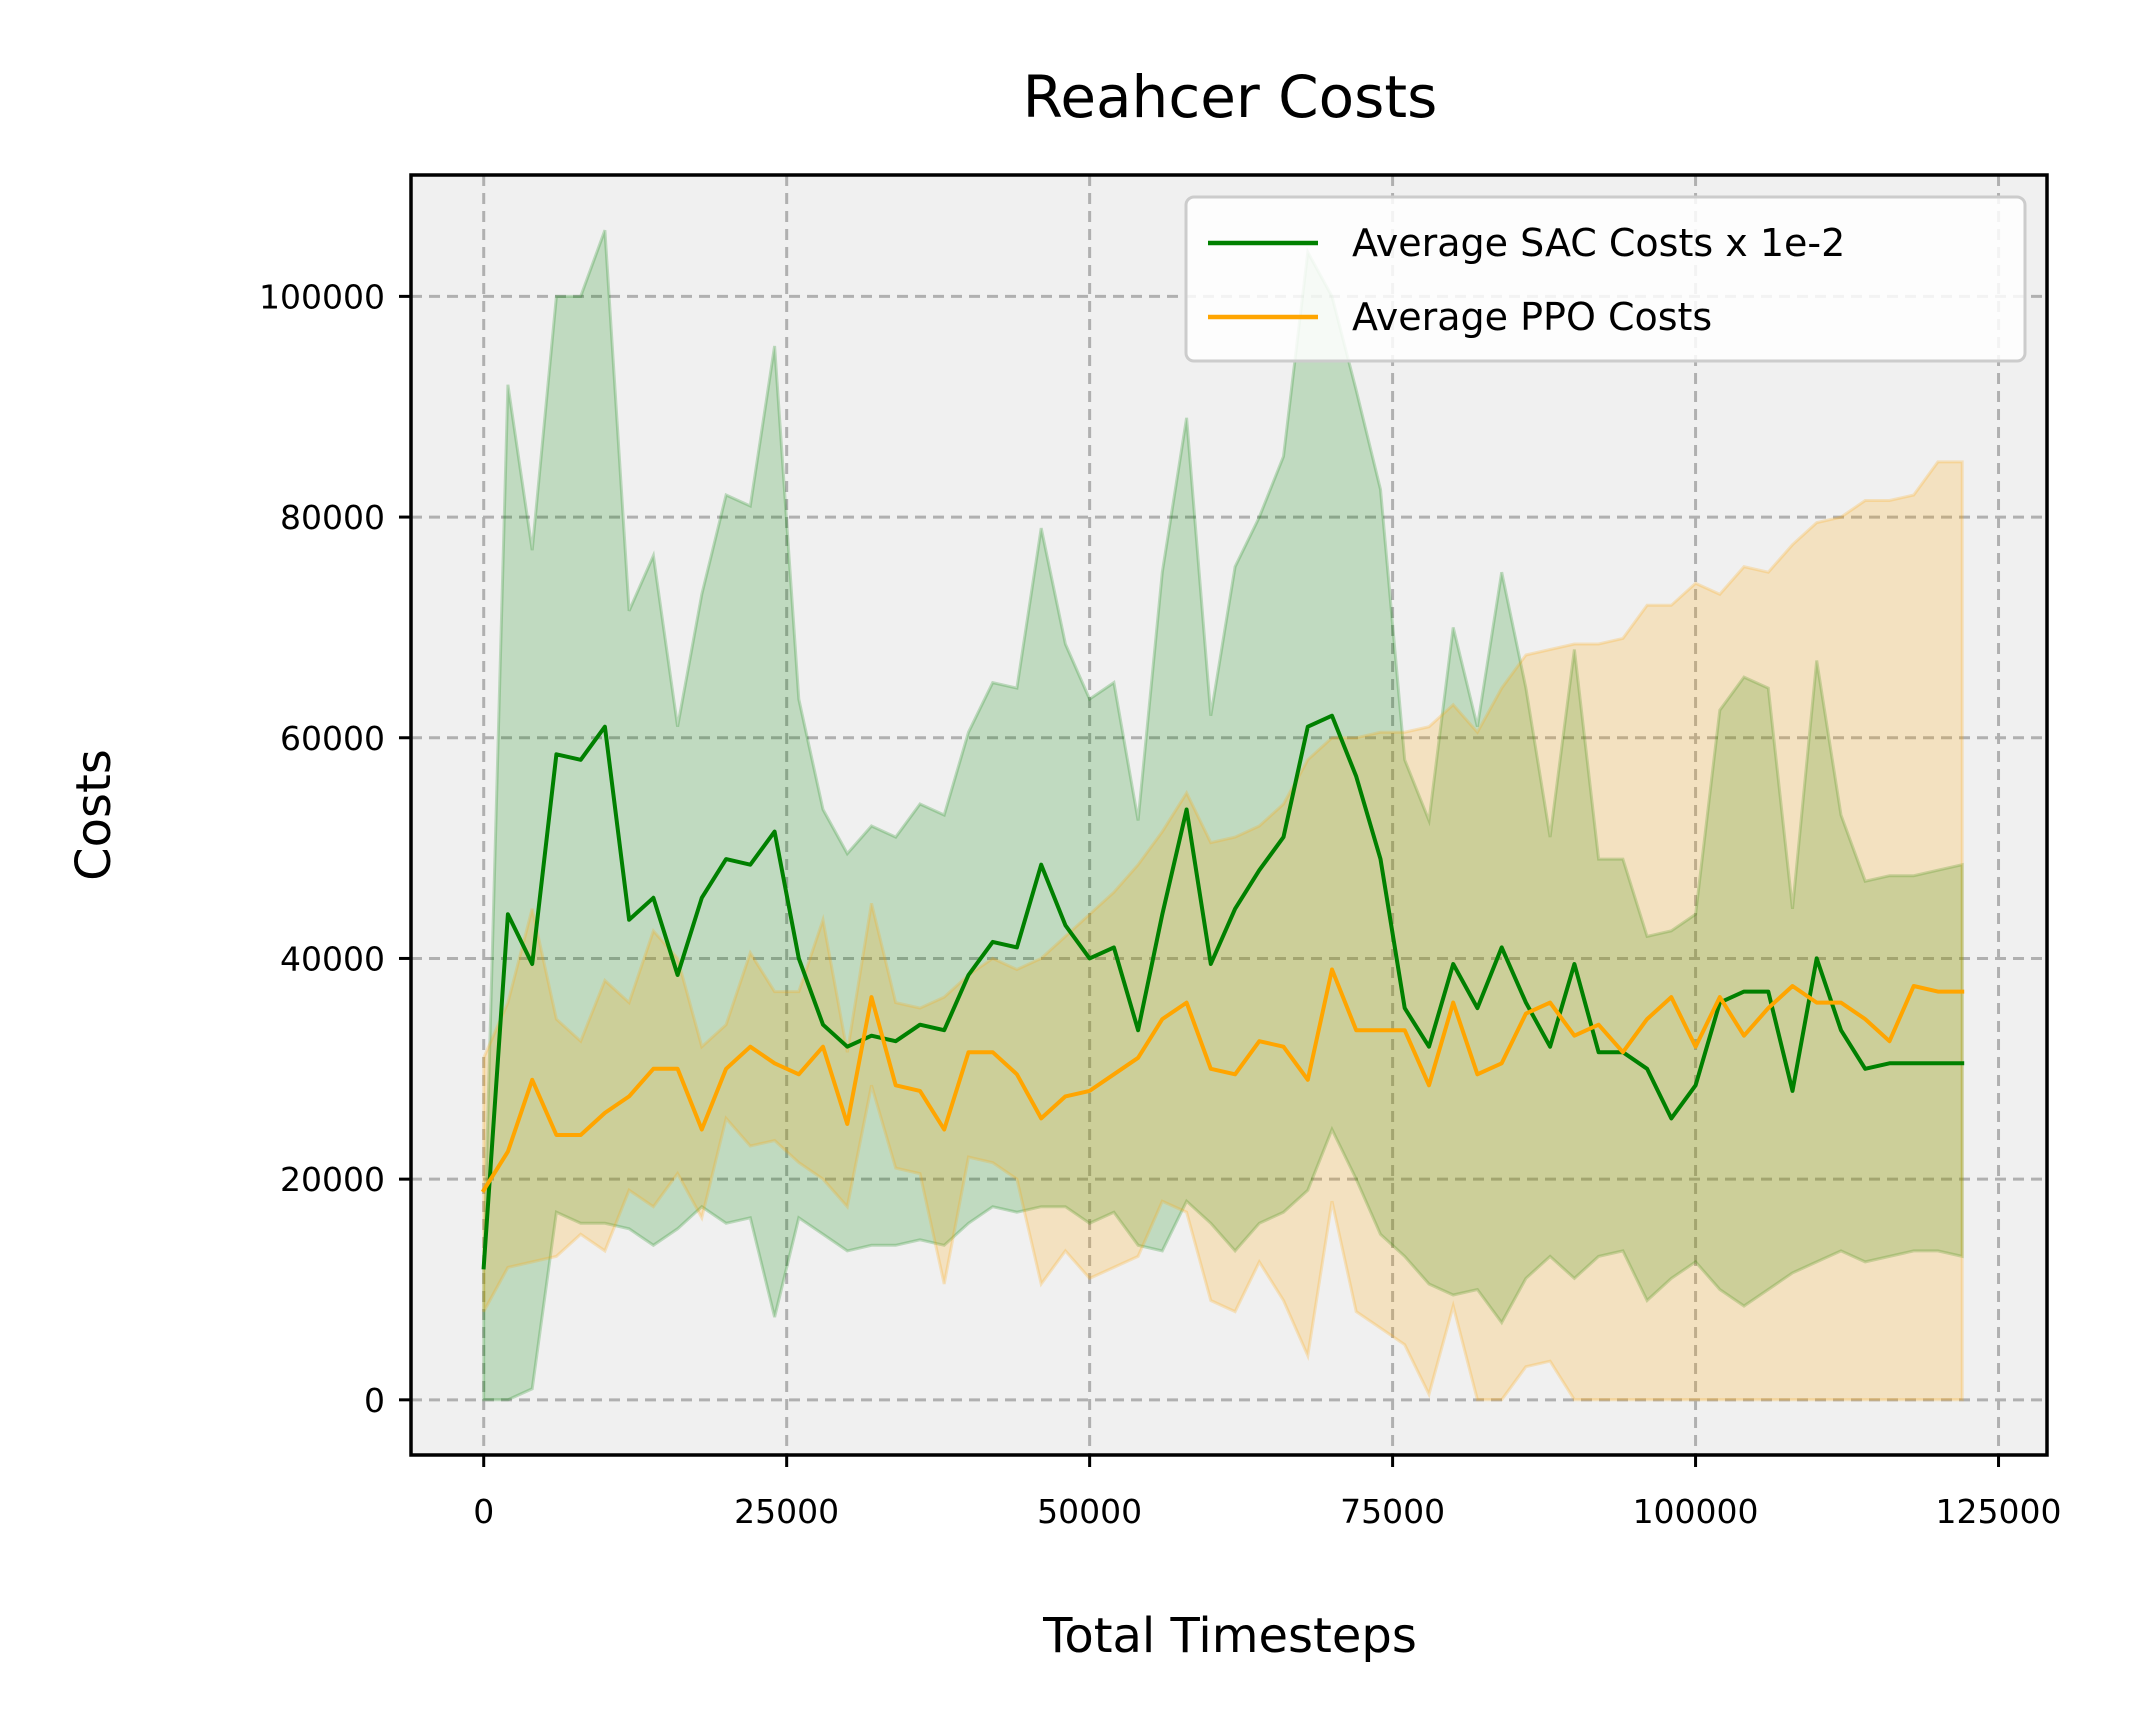 The width and height of the screenshot is (2145, 1714). What do you see at coordinates (1598, 243) in the screenshot?
I see `legend-label-average-sac-costs-x-1e-2: Average SAC Costs x 1e-2` at bounding box center [1598, 243].